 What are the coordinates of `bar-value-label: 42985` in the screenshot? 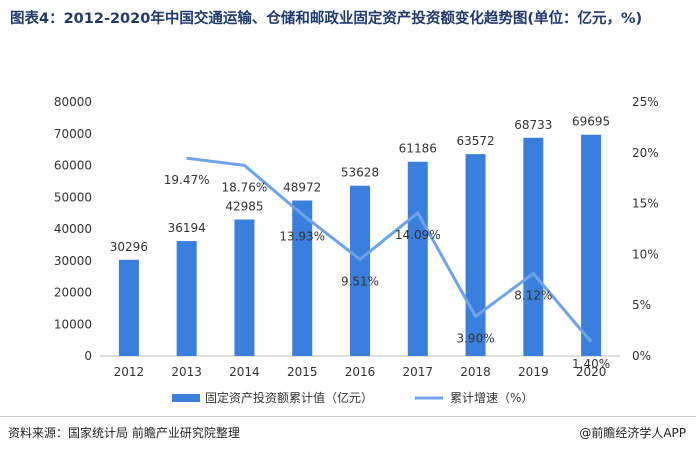 It's located at (244, 207).